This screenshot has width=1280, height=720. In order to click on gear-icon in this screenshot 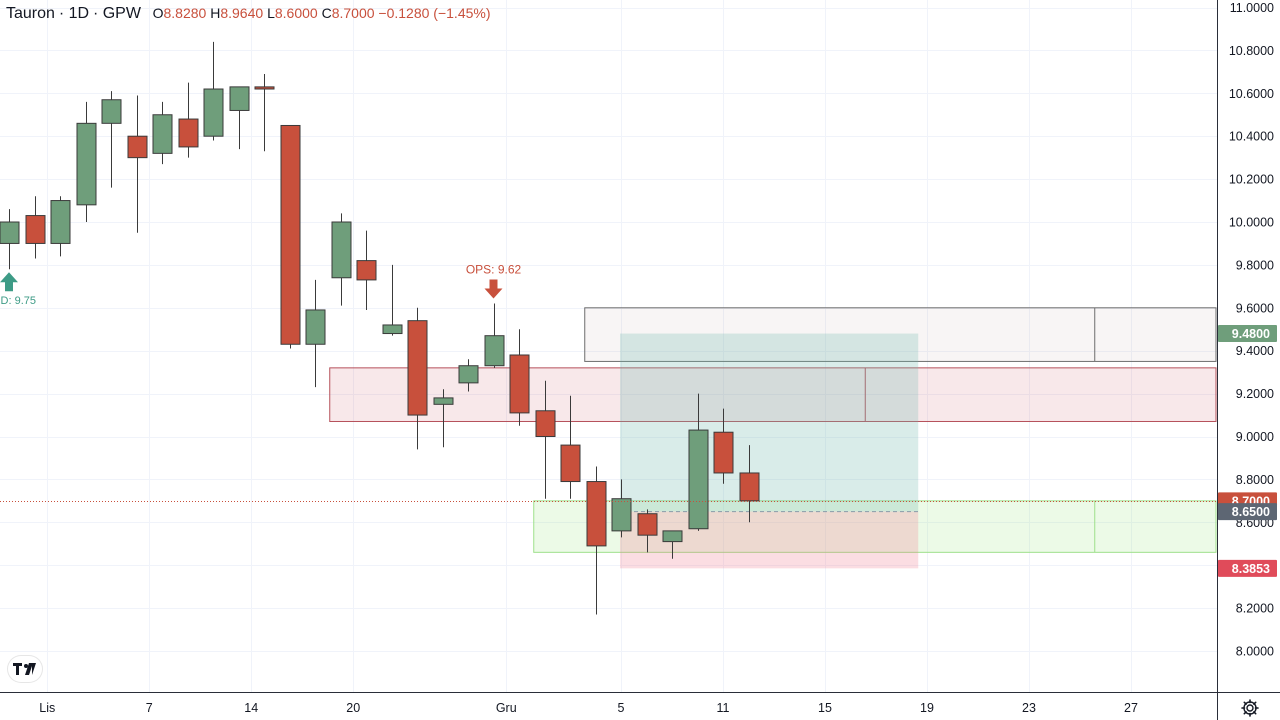, I will do `click(1250, 708)`.